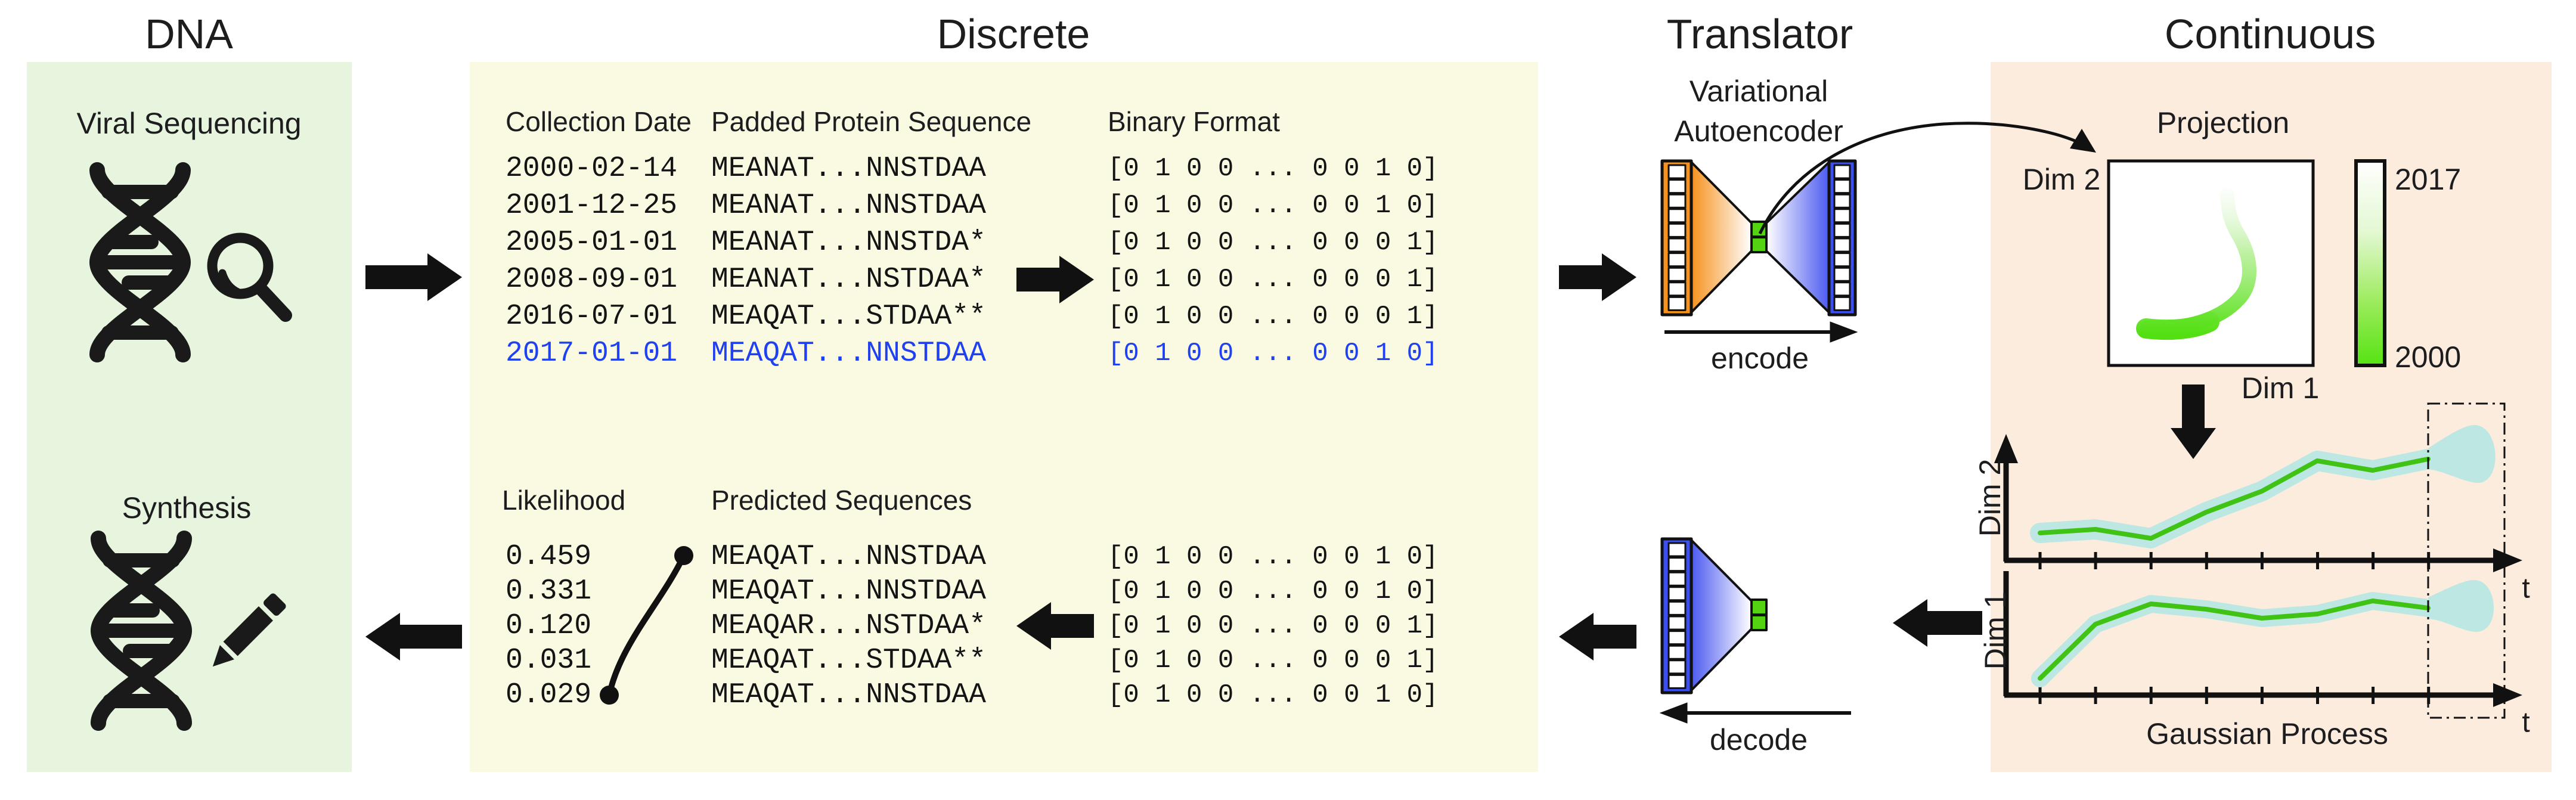  I want to click on forecast-window-box, so click(2466, 560).